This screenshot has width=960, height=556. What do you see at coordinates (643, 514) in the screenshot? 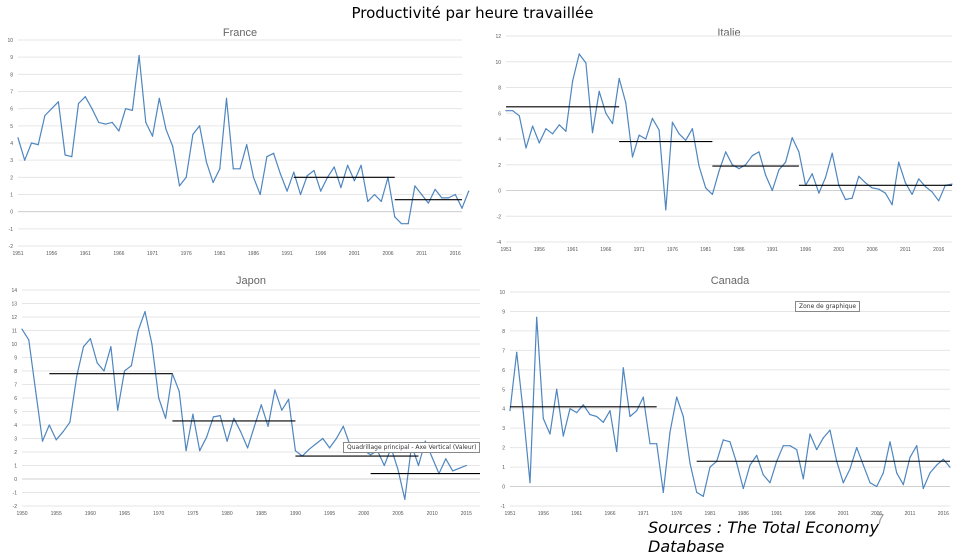
I see `canada-x-tick-label: 1971` at bounding box center [643, 514].